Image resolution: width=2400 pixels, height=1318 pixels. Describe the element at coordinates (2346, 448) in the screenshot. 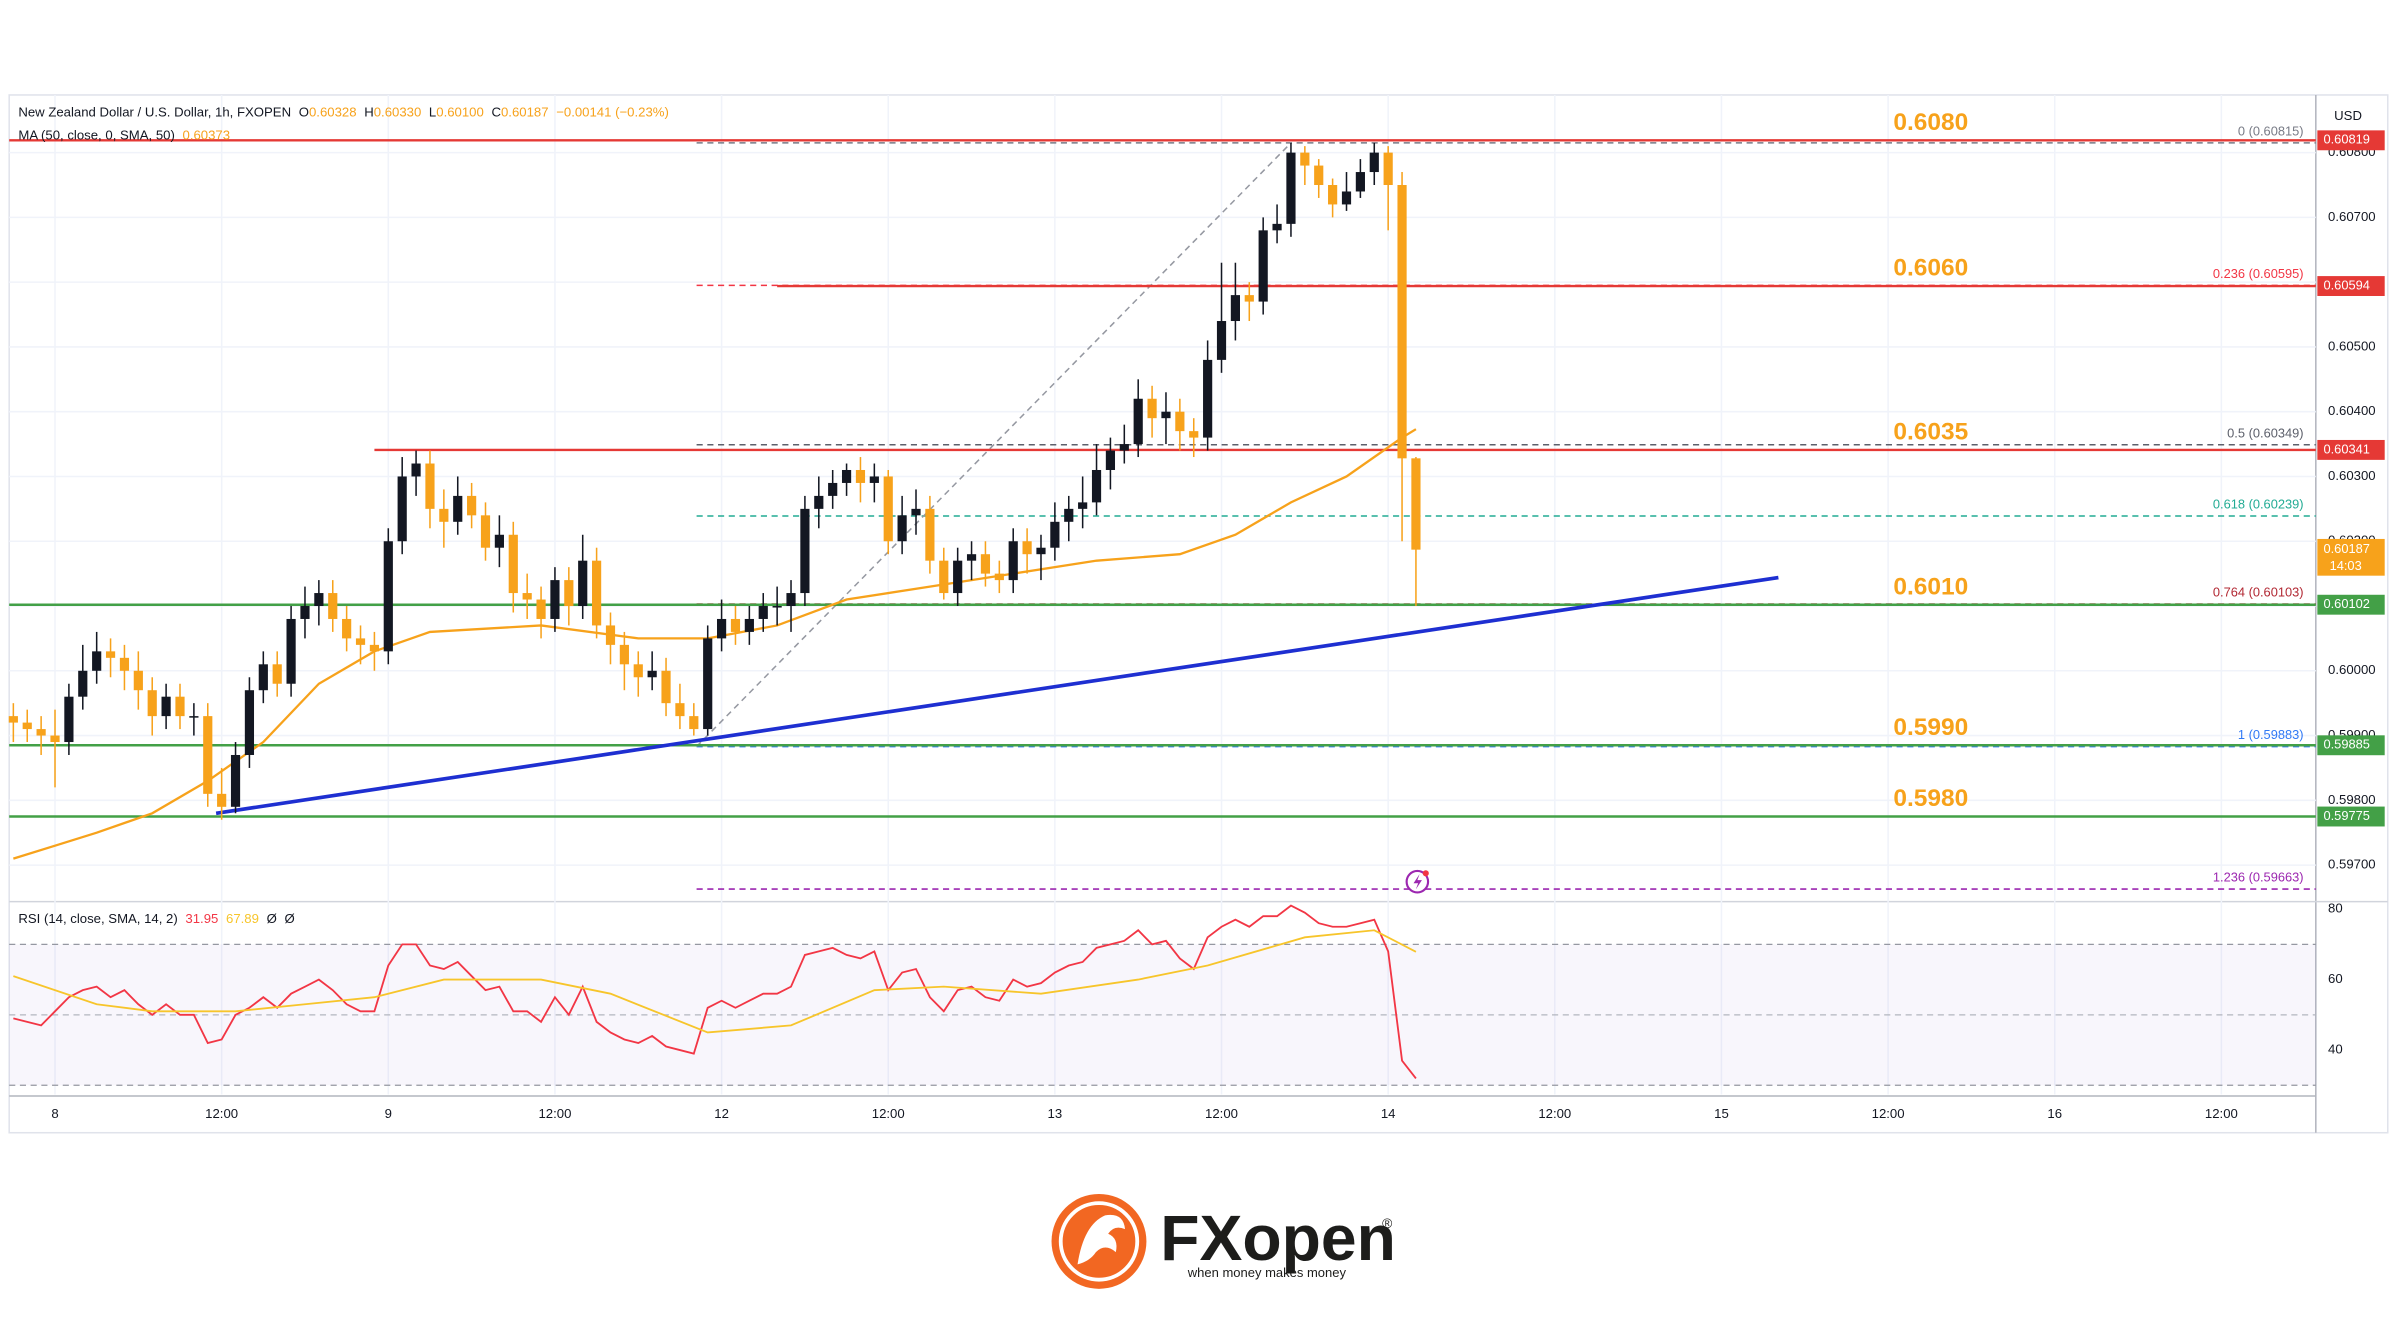

I see `price-tag-label: 0.60341` at that location.